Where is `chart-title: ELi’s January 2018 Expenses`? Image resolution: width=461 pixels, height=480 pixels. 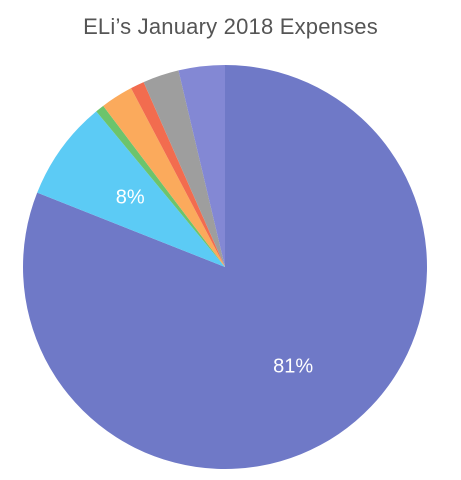
chart-title: ELi’s January 2018 Expenses is located at coordinates (230, 26).